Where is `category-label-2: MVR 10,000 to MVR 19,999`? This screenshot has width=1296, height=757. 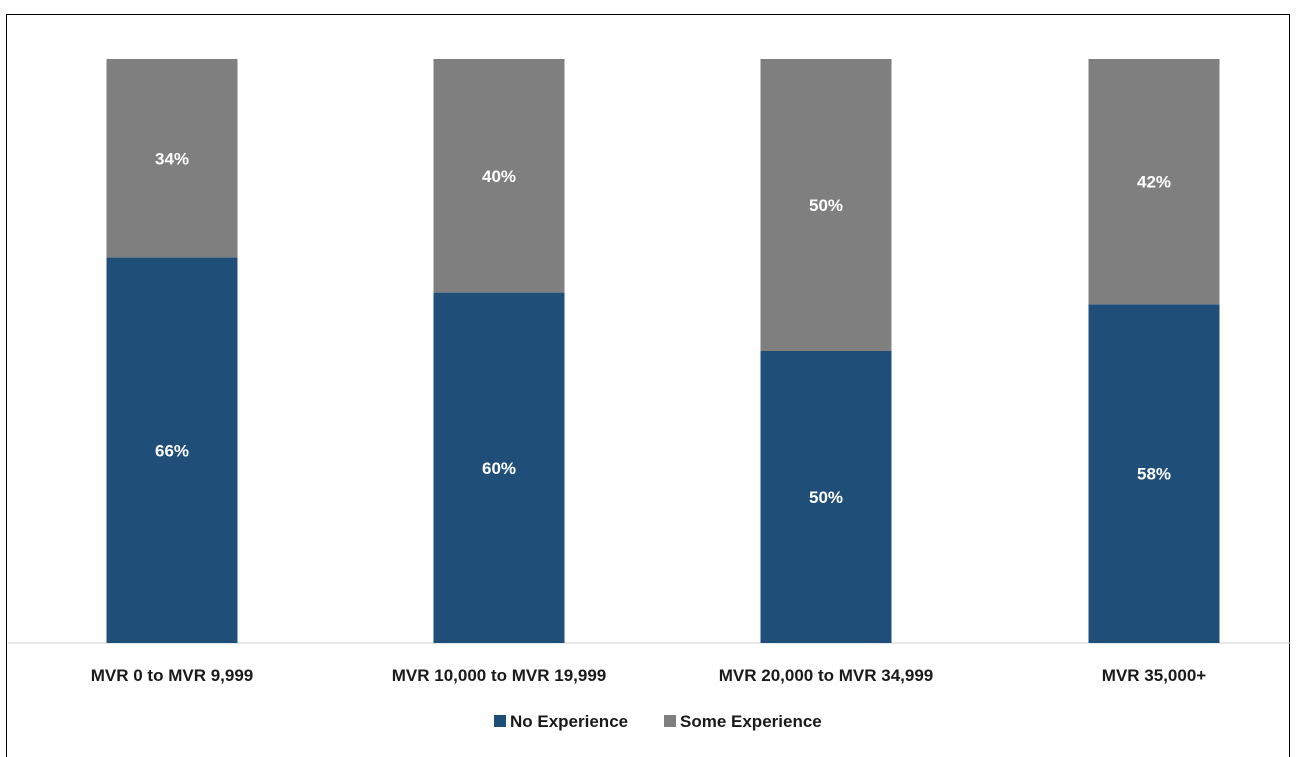
category-label-2: MVR 10,000 to MVR 19,999 is located at coordinates (499, 675).